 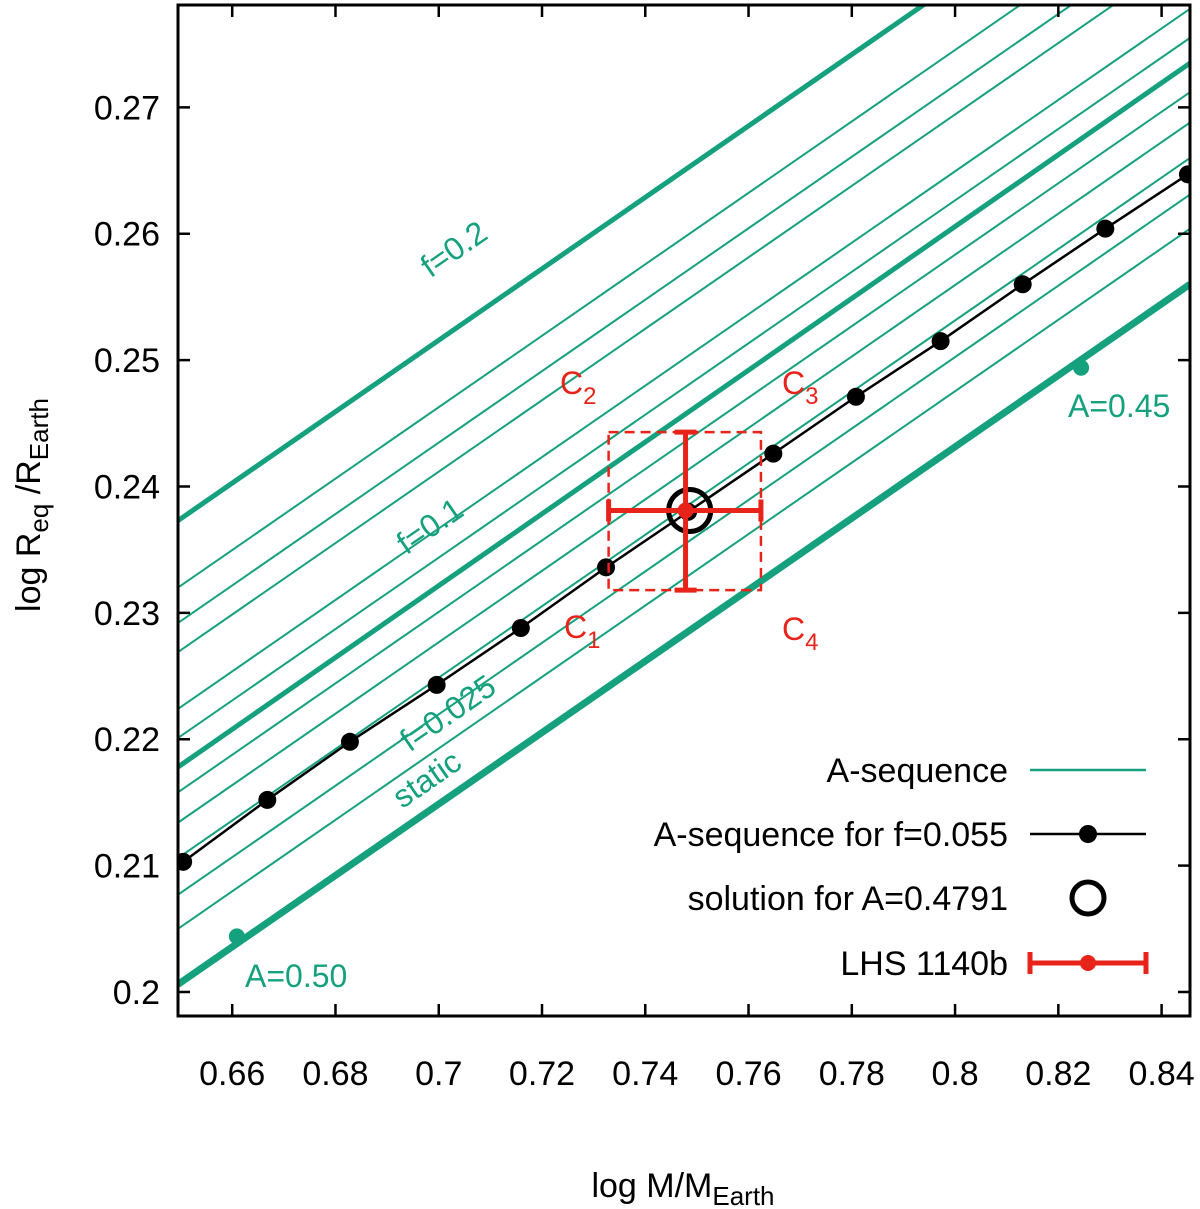 What do you see at coordinates (1058, 1074) in the screenshot?
I see `x-tick-label-8: 0.82` at bounding box center [1058, 1074].